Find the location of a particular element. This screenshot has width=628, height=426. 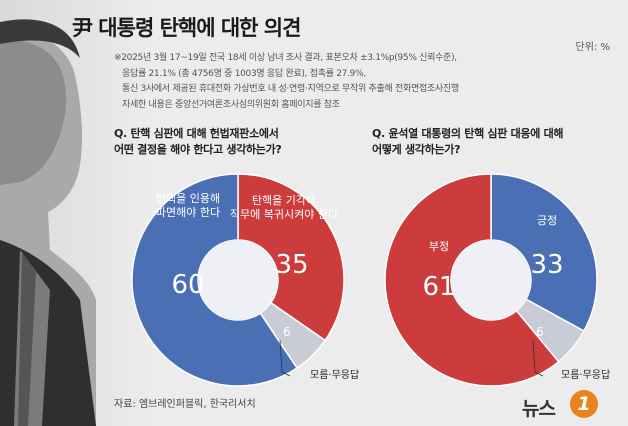

question-2: Q. 윤석열 대통령의 탄핵 심판 대응에 대해 어떻게 생각하는가? is located at coordinates (468, 142).